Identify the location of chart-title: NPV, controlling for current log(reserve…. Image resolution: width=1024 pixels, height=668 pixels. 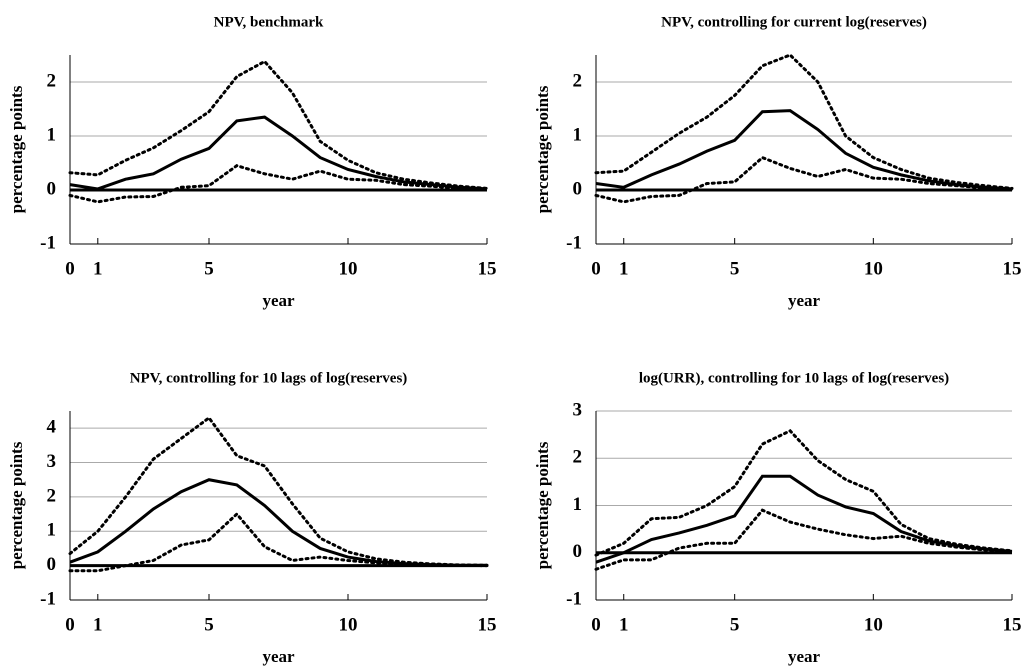
(794, 22).